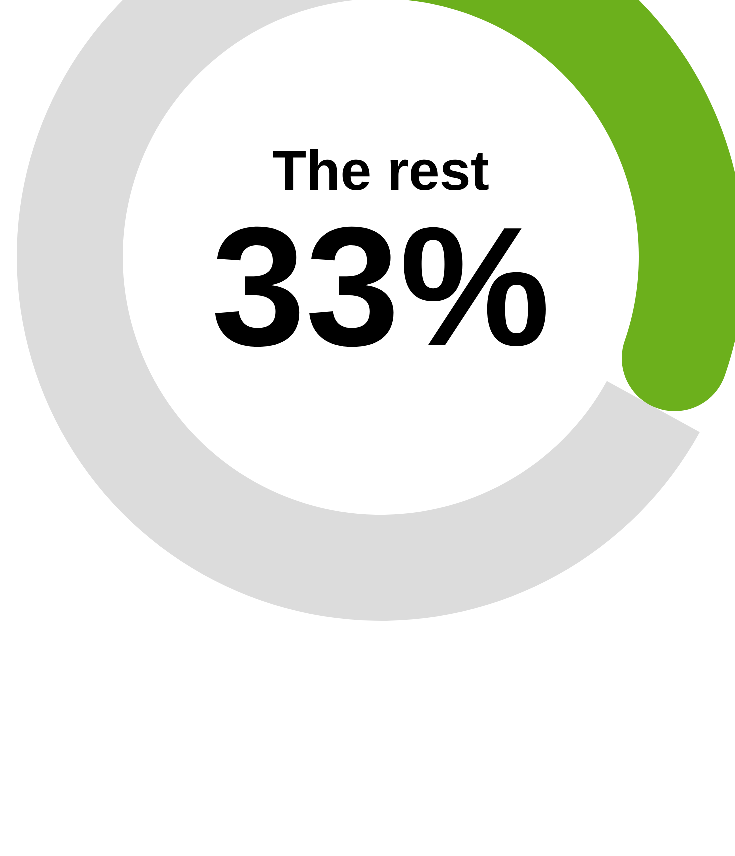 This screenshot has width=735, height=856. I want to click on slice-label: The rest, so click(381, 170).